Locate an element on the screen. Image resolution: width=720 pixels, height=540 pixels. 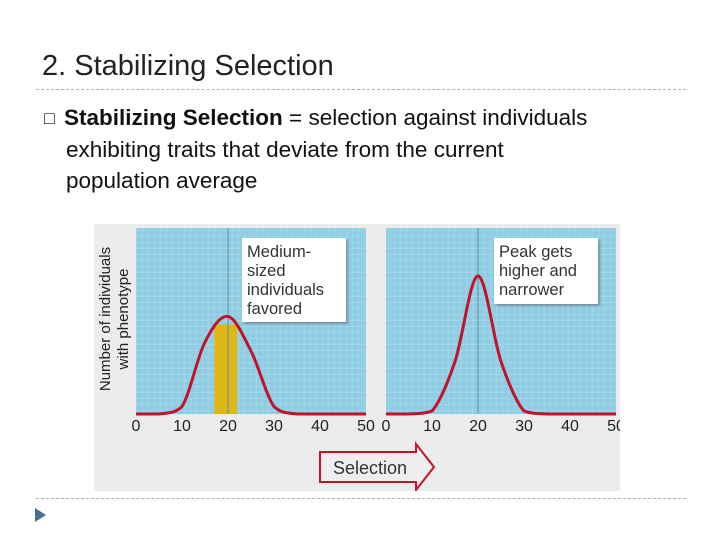
right-distribution-curve is located at coordinates (500, 345).